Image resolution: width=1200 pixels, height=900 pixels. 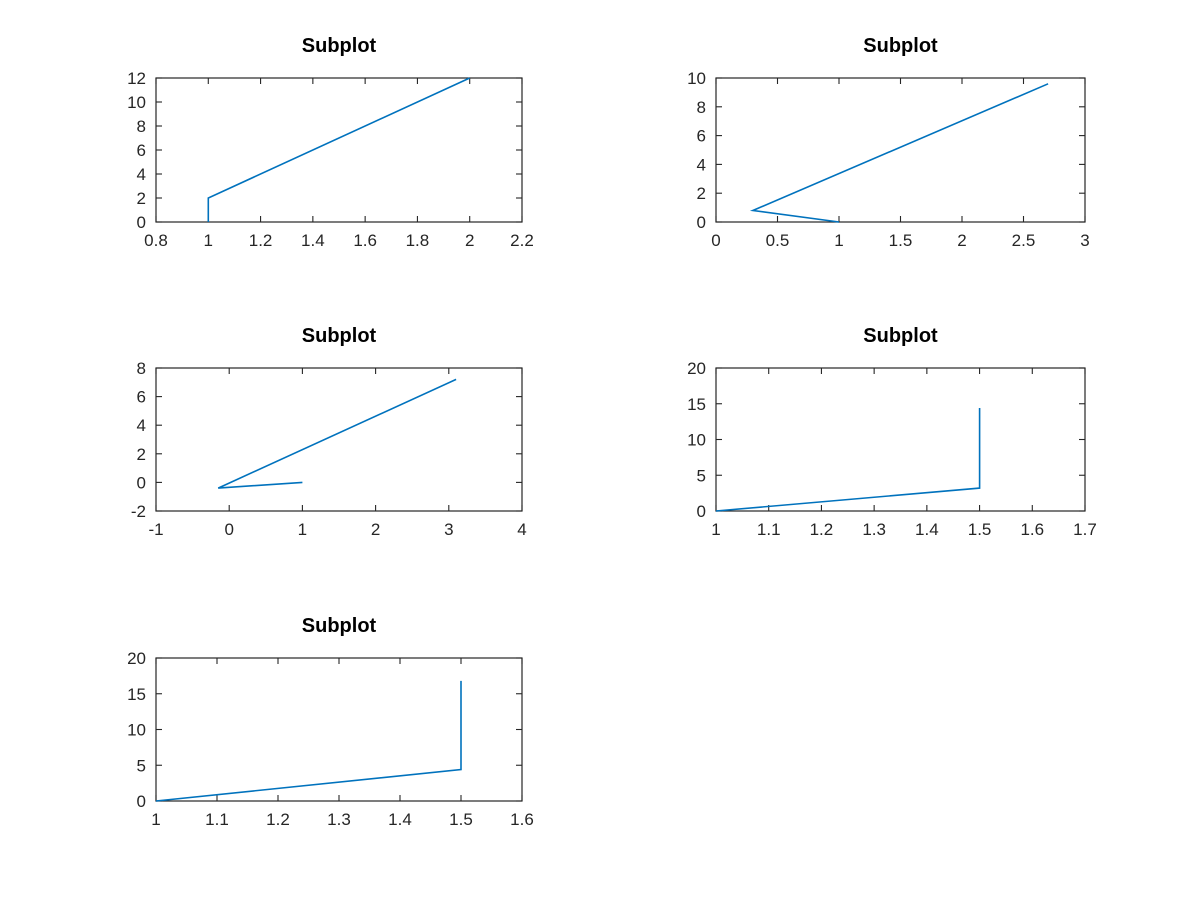 I want to click on subplot-5: Subplot 1 1.1 1.2 1.3 1.4 1.5 1.6 0 5 10 15 20, so click(x=330, y=722).